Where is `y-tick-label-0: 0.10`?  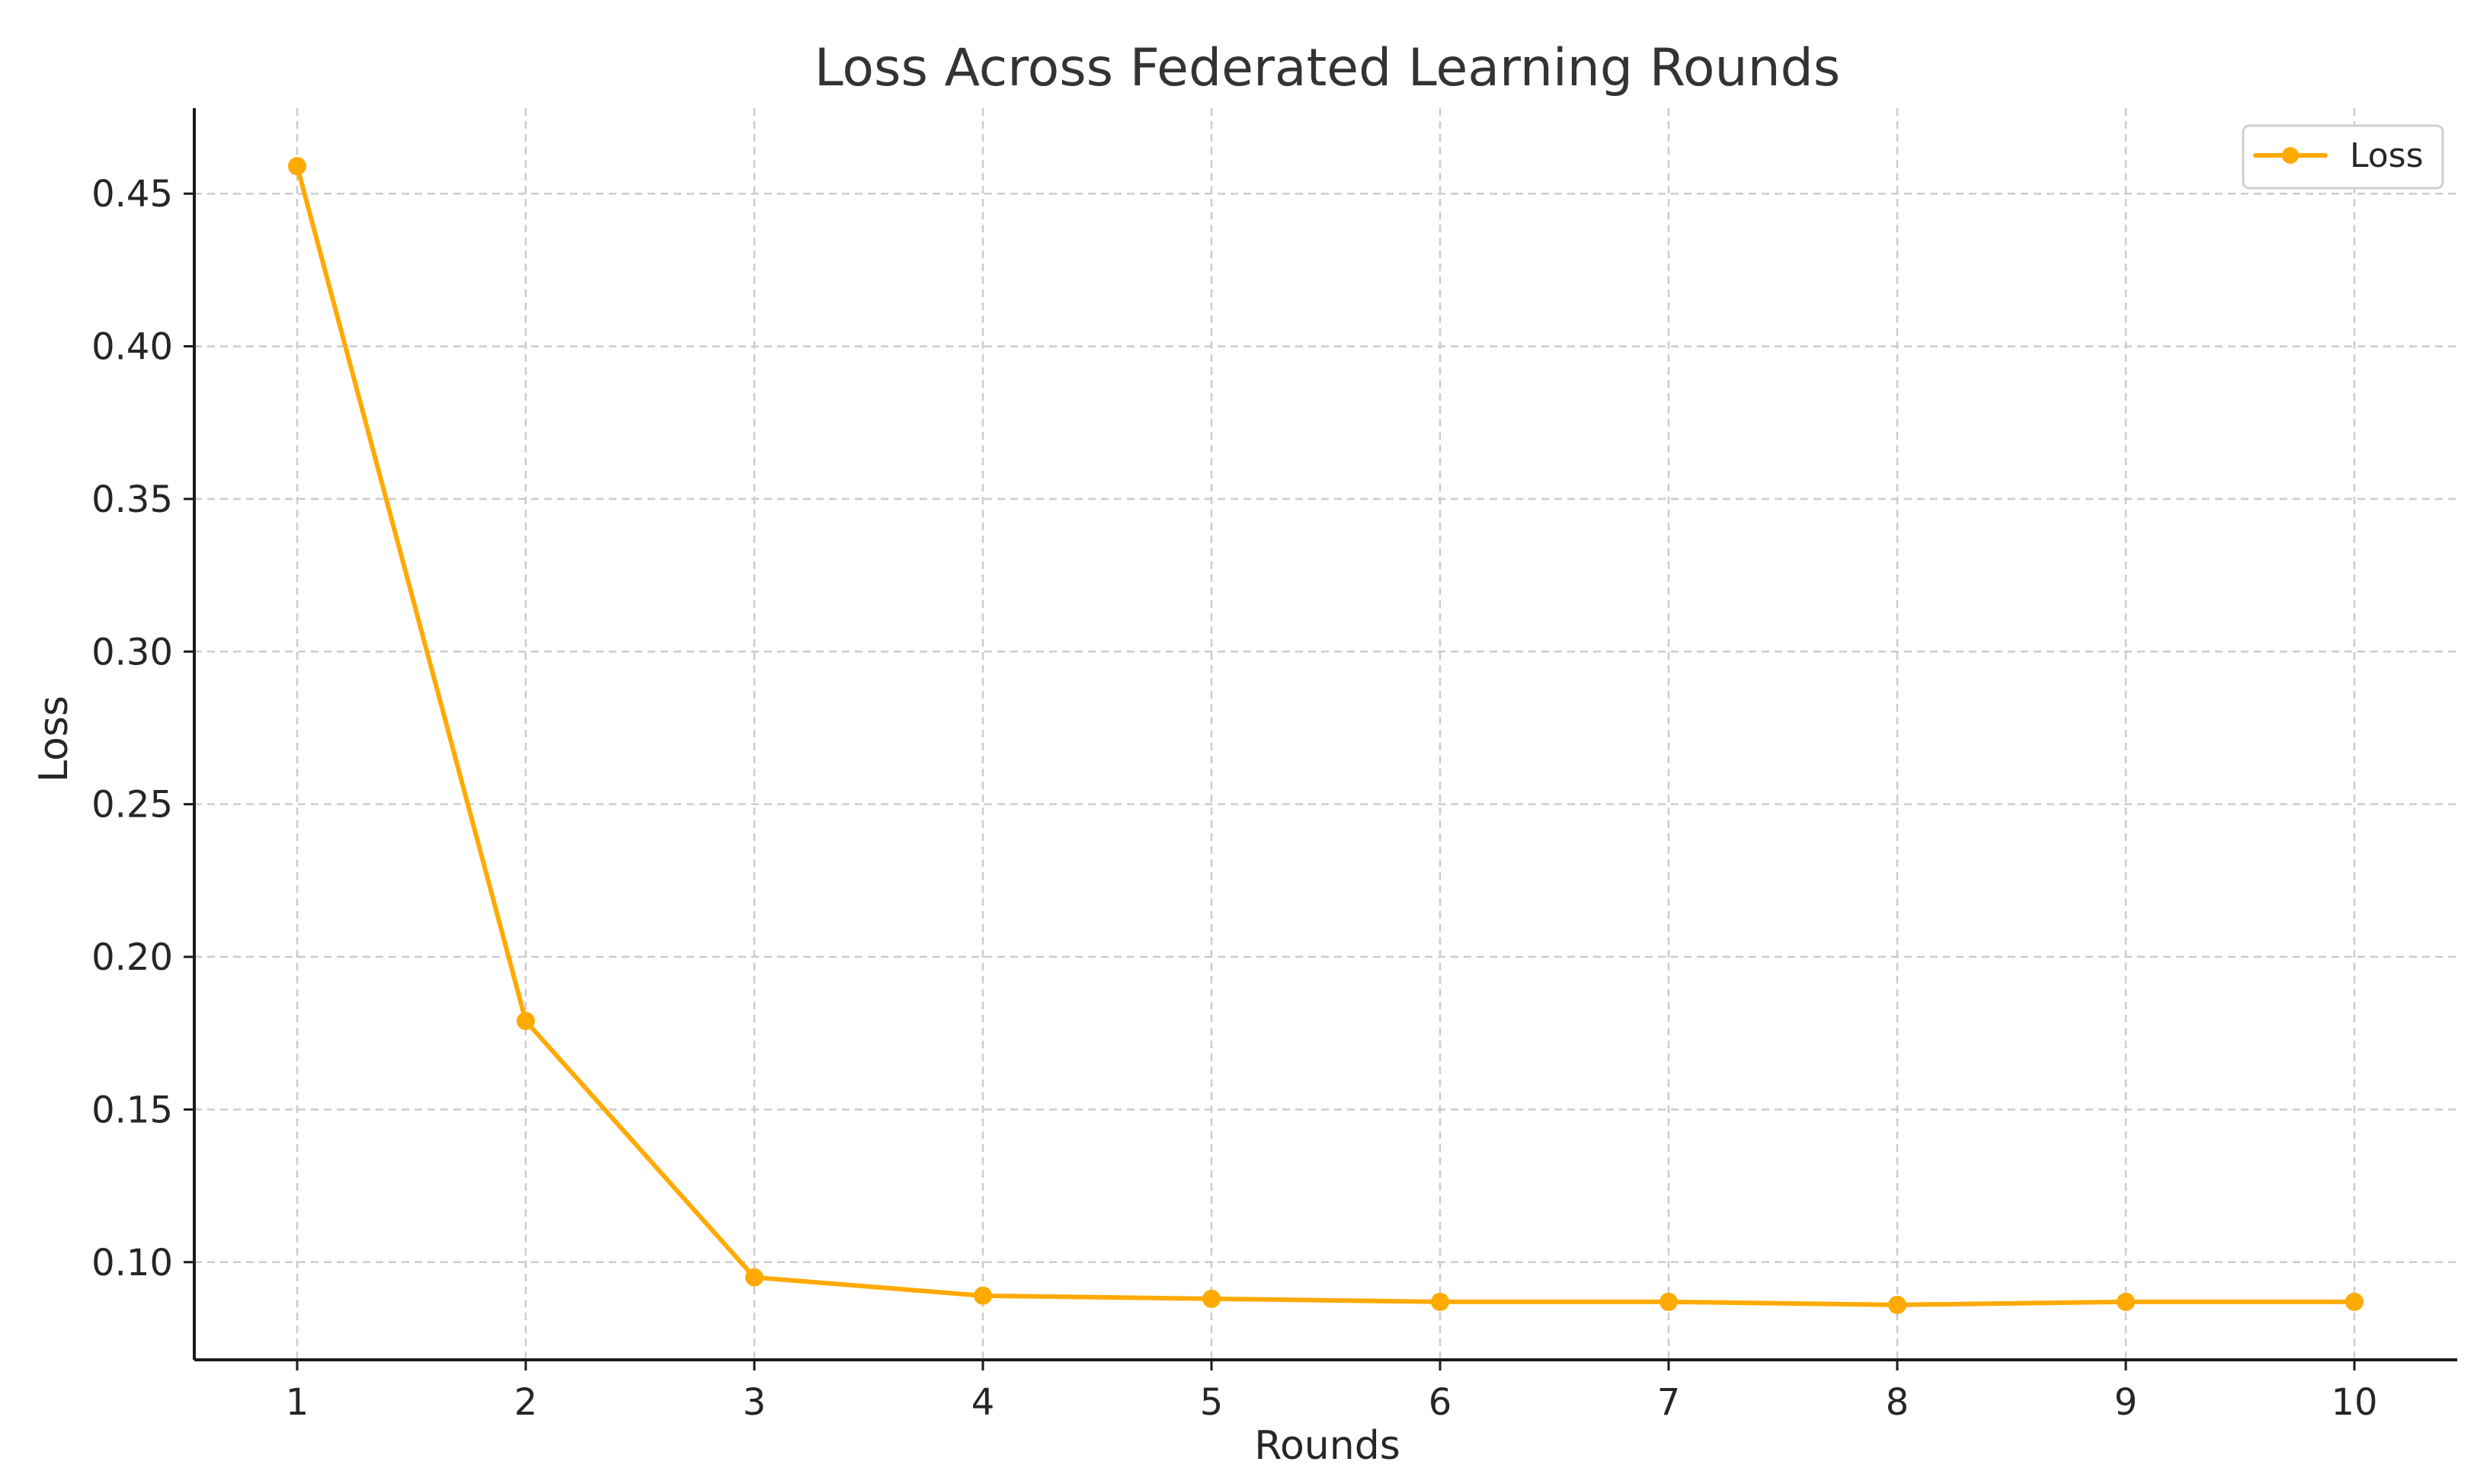 y-tick-label-0: 0.10 is located at coordinates (132, 1263).